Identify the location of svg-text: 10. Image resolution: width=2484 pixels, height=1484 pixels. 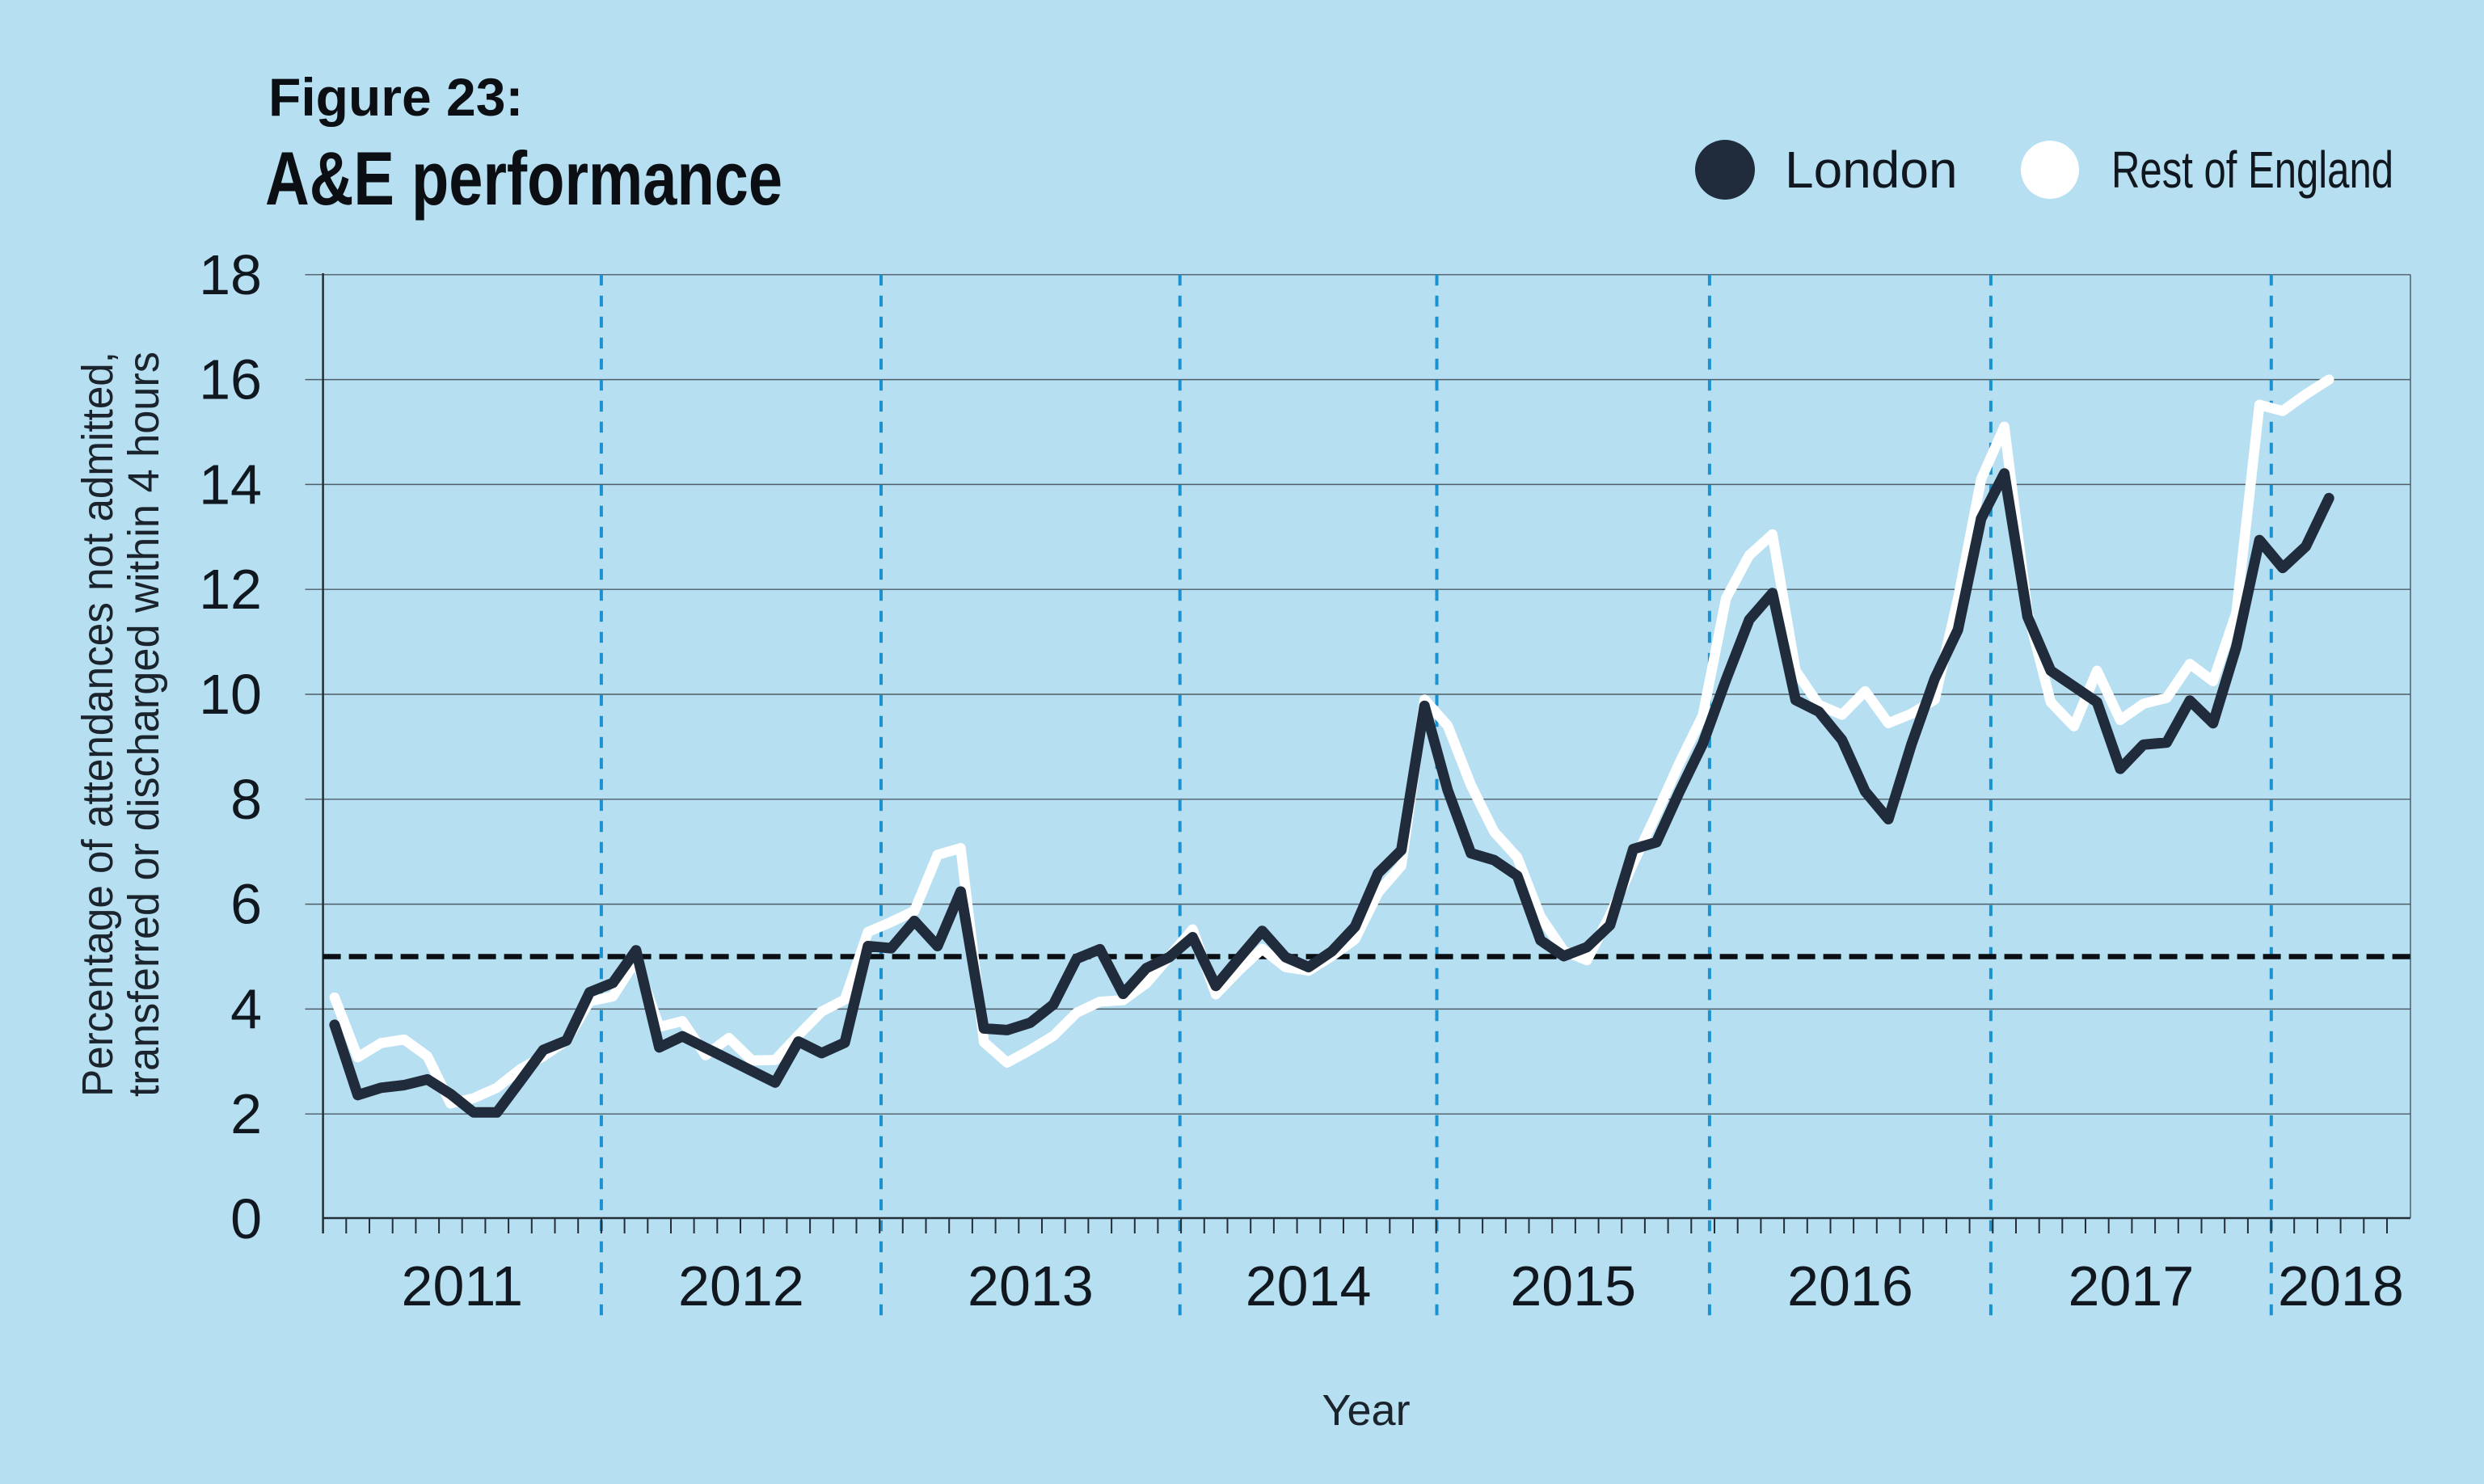
(230, 694).